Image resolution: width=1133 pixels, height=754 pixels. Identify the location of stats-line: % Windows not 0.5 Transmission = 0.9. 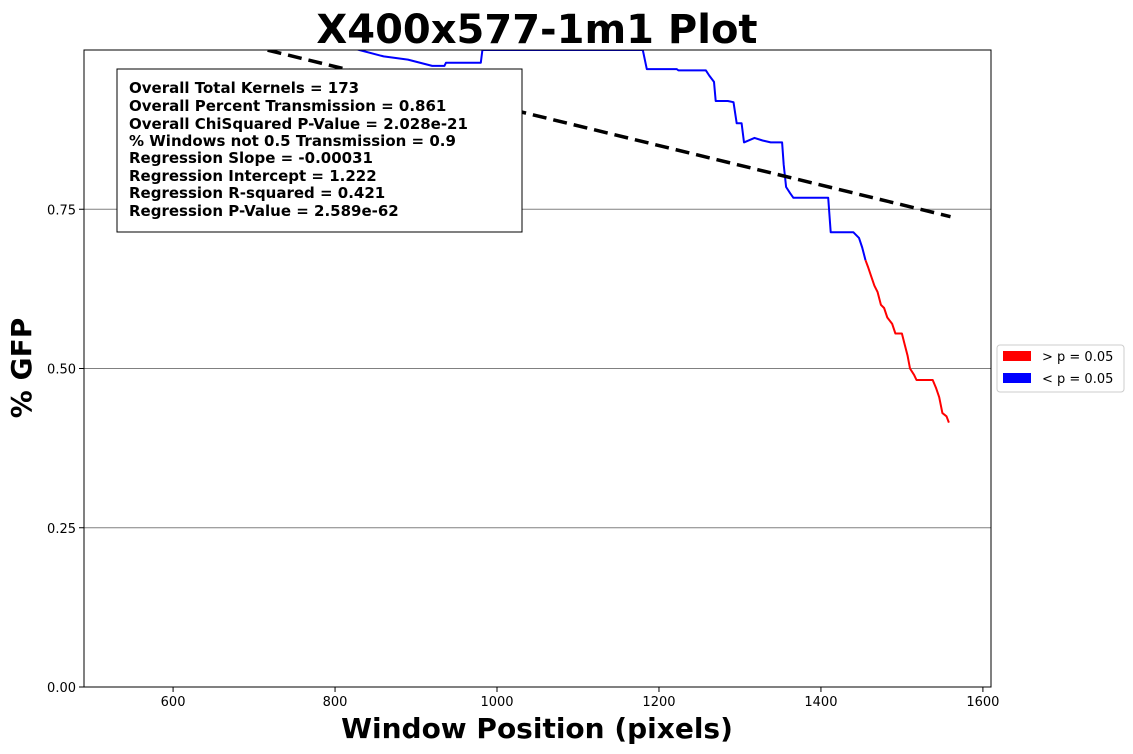
(292, 141).